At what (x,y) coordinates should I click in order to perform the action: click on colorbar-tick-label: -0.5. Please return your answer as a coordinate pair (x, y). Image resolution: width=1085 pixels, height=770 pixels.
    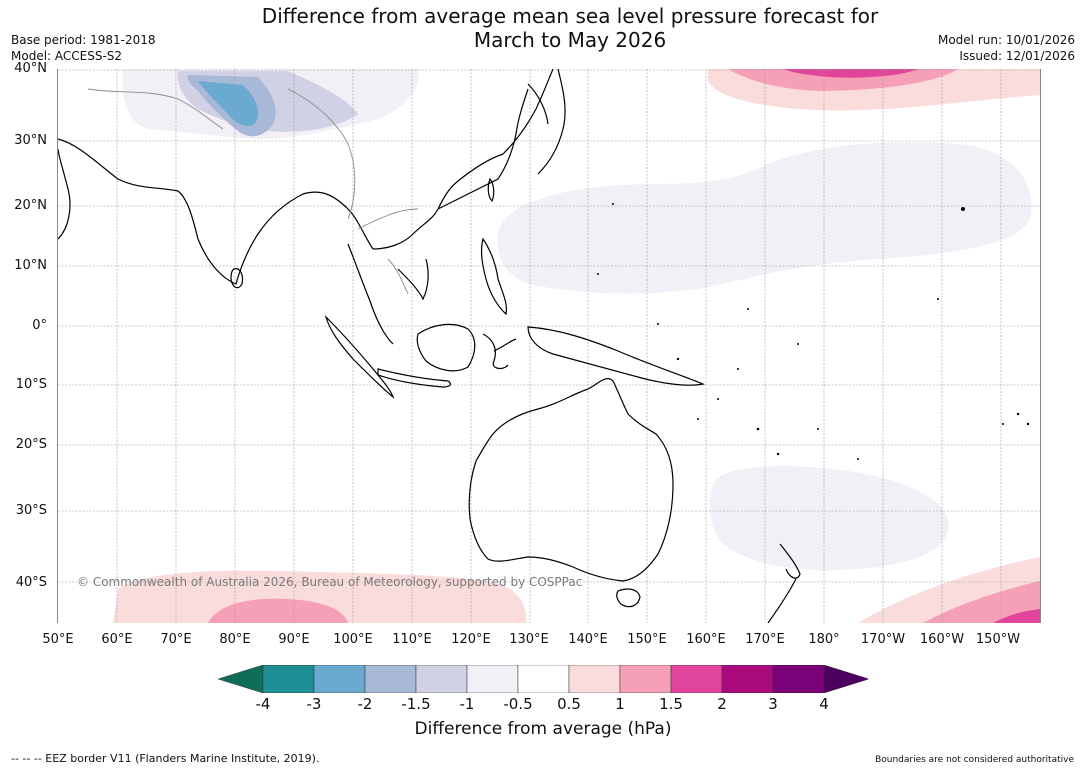
    Looking at the image, I should click on (518, 704).